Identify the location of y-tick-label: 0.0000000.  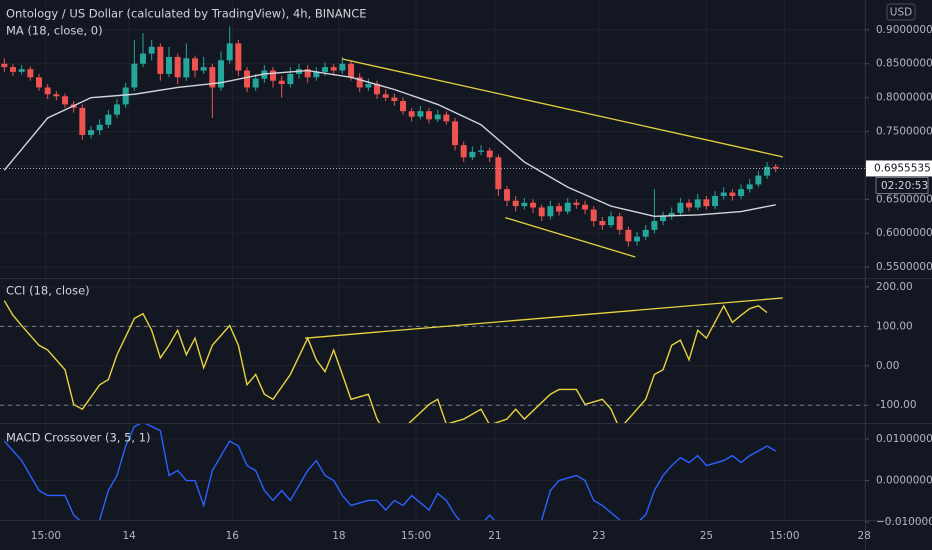
(904, 481).